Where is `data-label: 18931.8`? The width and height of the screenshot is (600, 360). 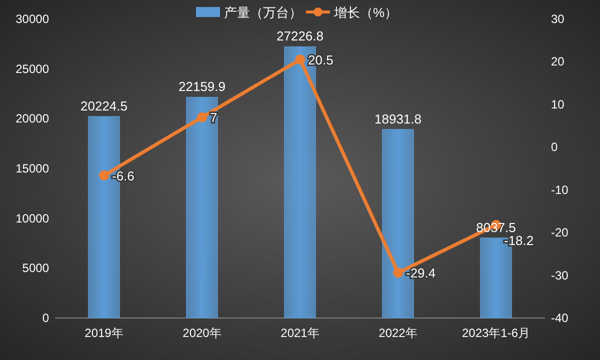 data-label: 18931.8 is located at coordinates (398, 118).